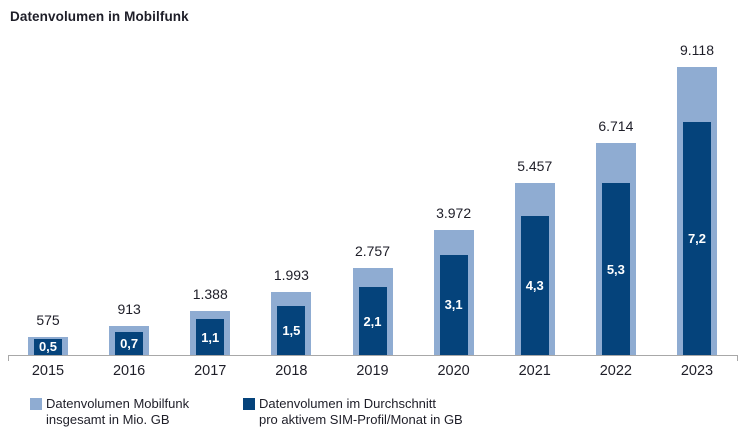  I want to click on legend-swatch-total-icon, so click(36, 404).